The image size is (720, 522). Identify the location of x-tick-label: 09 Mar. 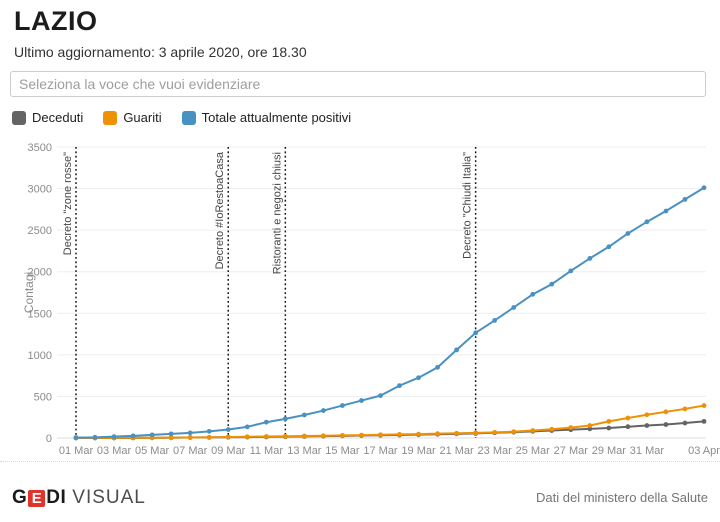
(228, 451).